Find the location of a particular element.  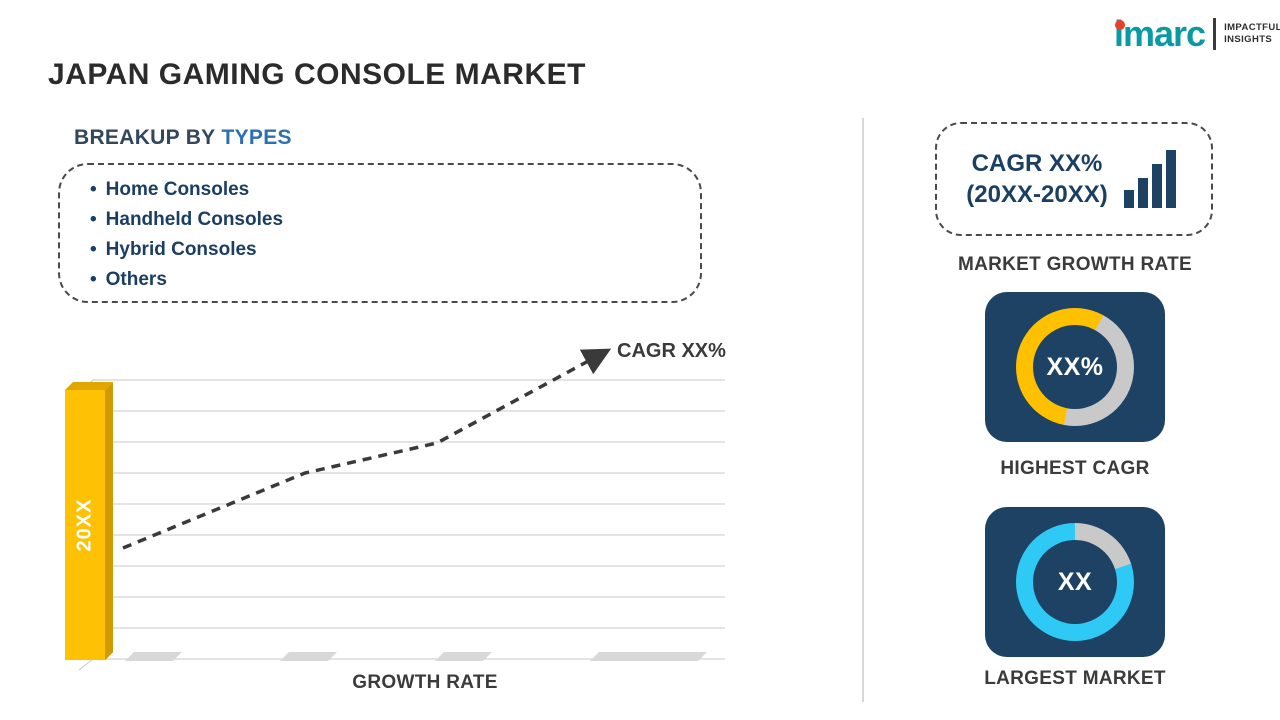

largest-market-caption: LARGEST MARKET is located at coordinates (1075, 678).